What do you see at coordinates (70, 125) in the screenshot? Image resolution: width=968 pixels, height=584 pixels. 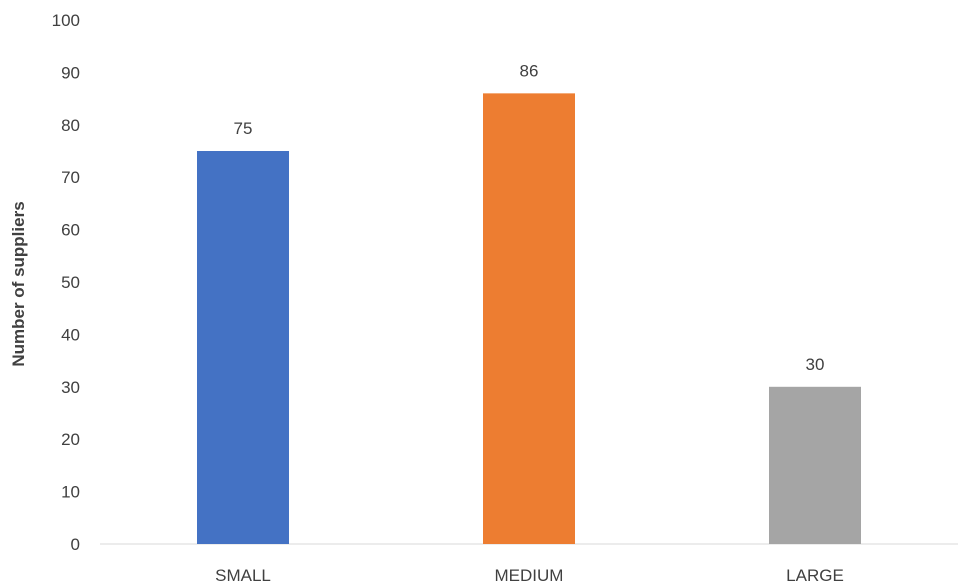 I see `y-tick-label: 80` at bounding box center [70, 125].